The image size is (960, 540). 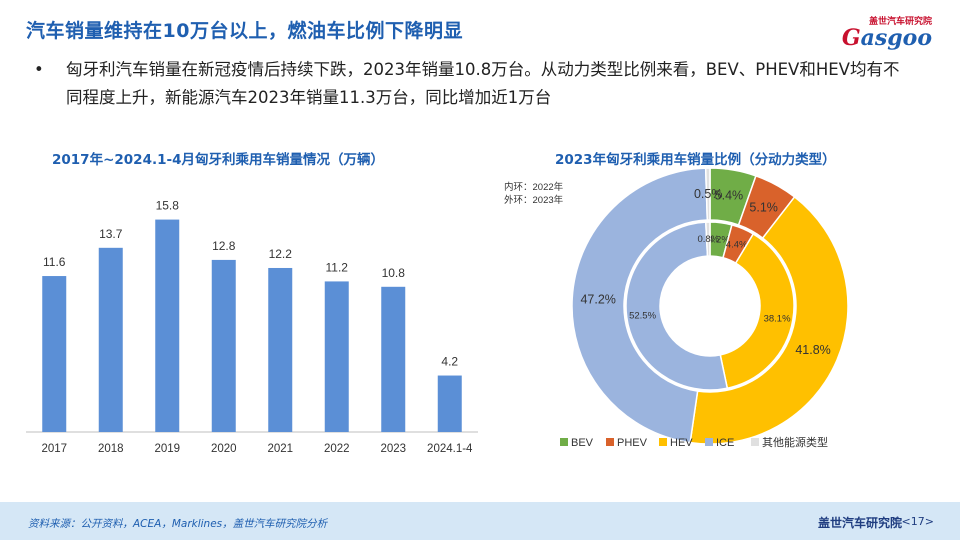 I want to click on donut-chart-title: 2023年匈牙利乘用车销量比例（分动力类型）, so click(x=695, y=160).